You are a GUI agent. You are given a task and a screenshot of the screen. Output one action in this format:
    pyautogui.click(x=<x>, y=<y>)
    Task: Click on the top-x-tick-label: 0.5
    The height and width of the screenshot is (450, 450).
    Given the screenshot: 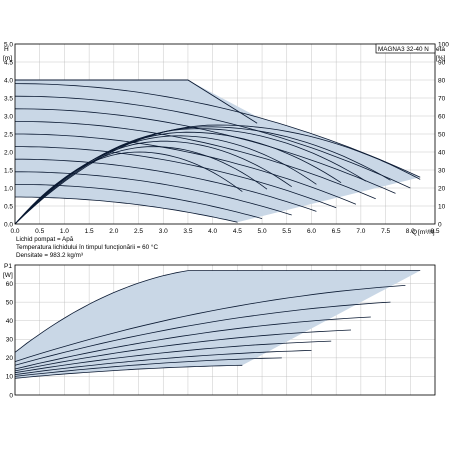 What is the action you would take?
    pyautogui.click(x=39, y=231)
    